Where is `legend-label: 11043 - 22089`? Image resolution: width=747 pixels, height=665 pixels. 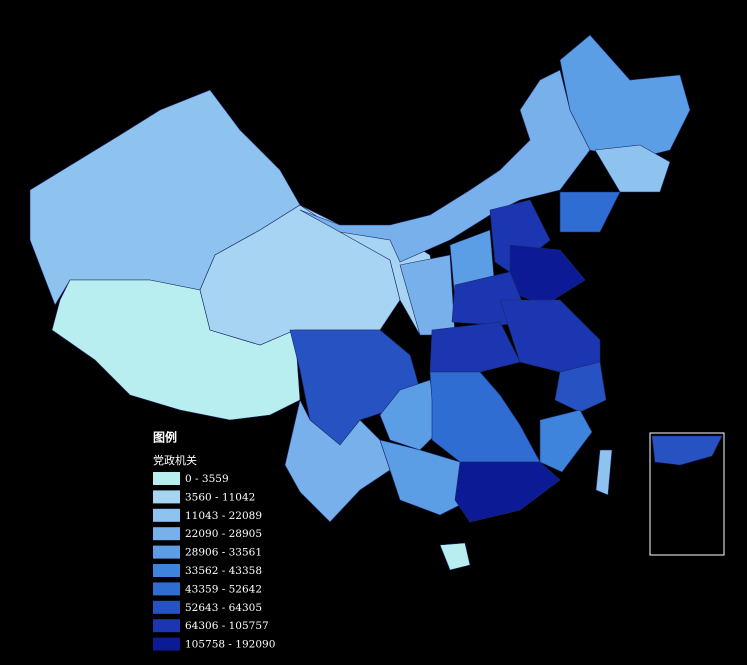
legend-label: 11043 - 22089 is located at coordinates (223, 516).